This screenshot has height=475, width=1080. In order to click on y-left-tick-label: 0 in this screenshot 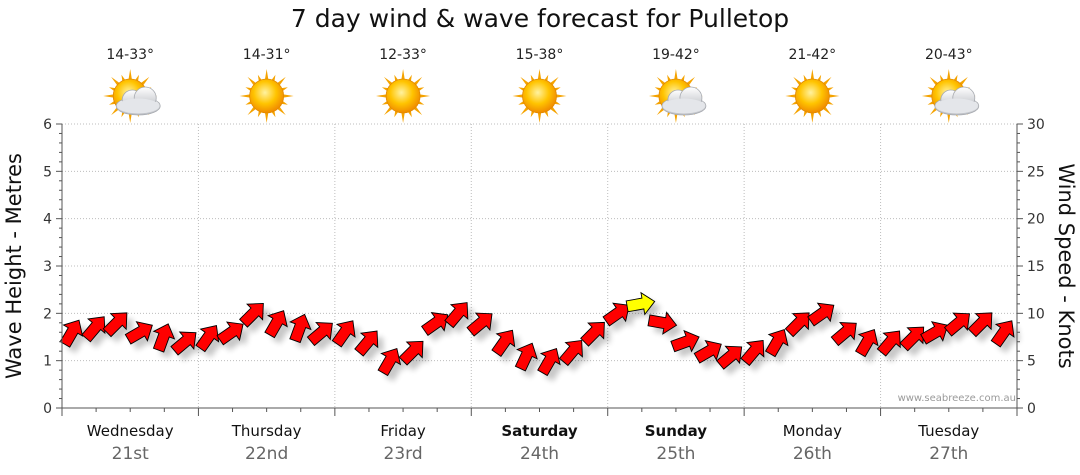, I will do `click(47, 409)`.